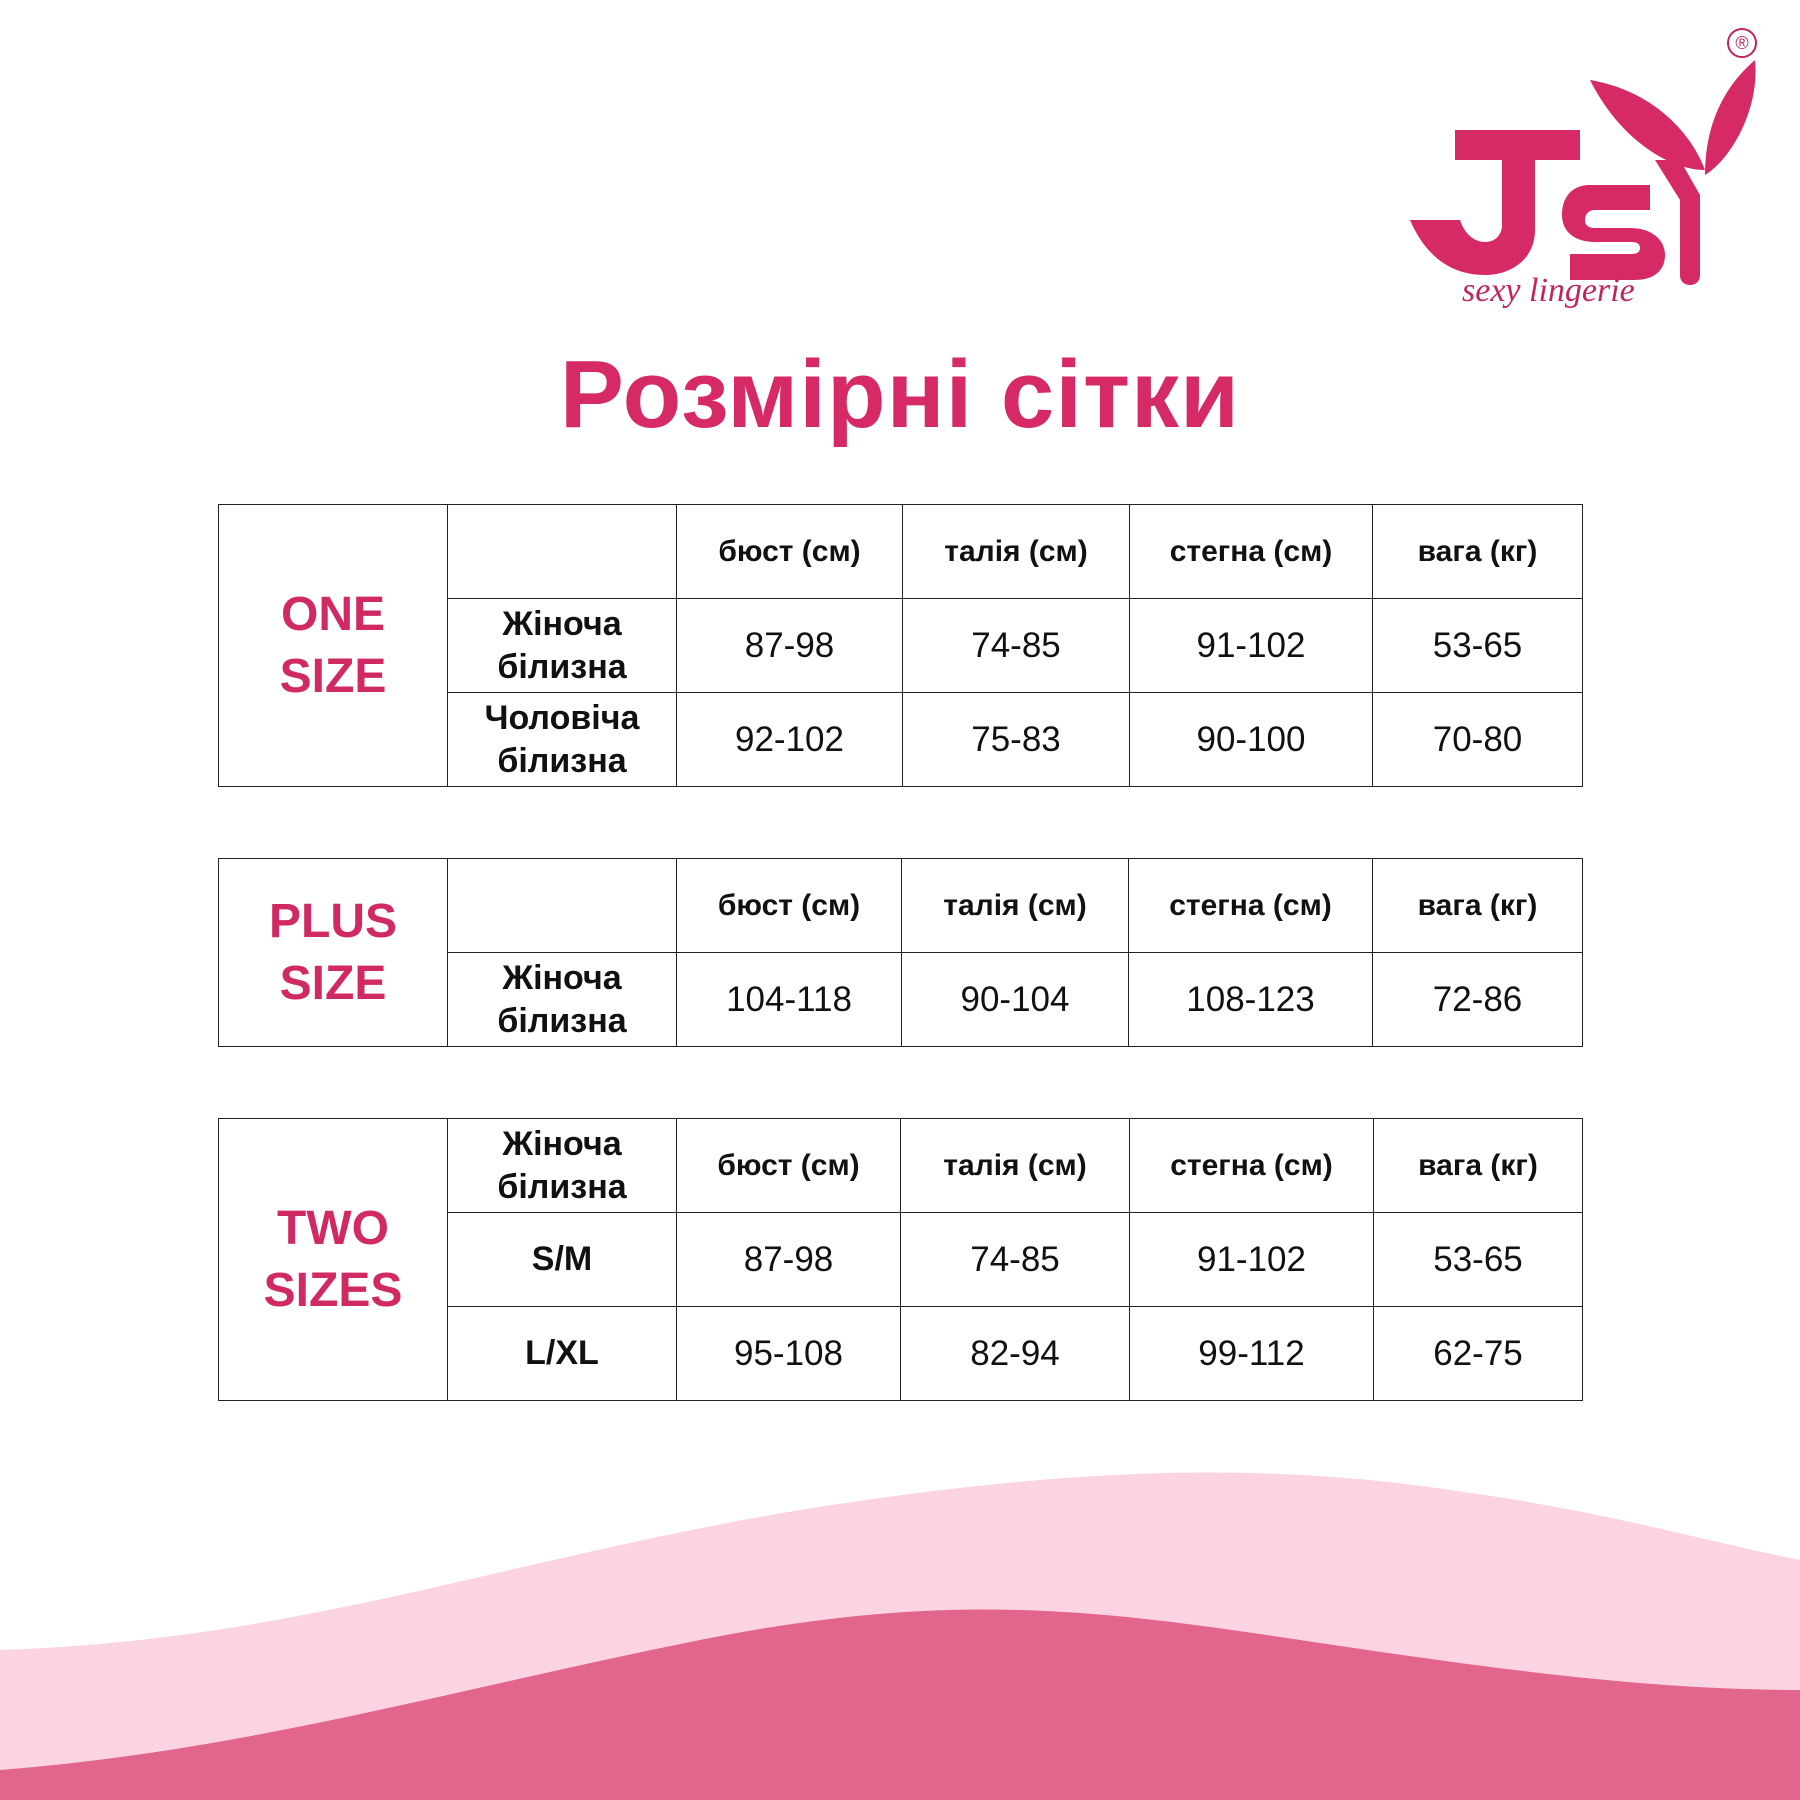 This screenshot has width=1800, height=1800. I want to click on row-label: S/M, so click(562, 1259).